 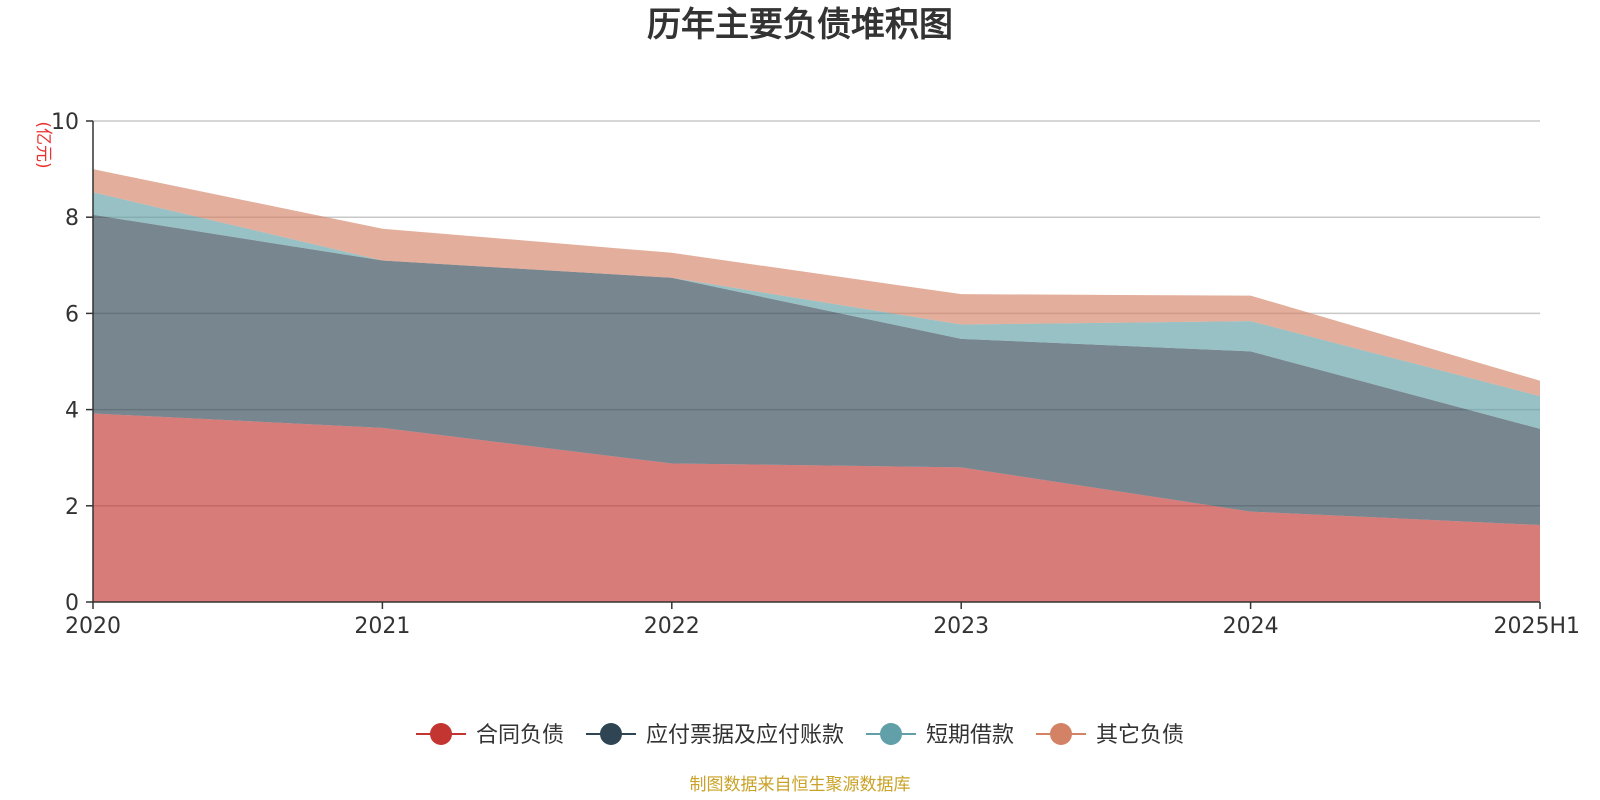 I want to click on y-tick-label: 6, so click(x=72, y=314).